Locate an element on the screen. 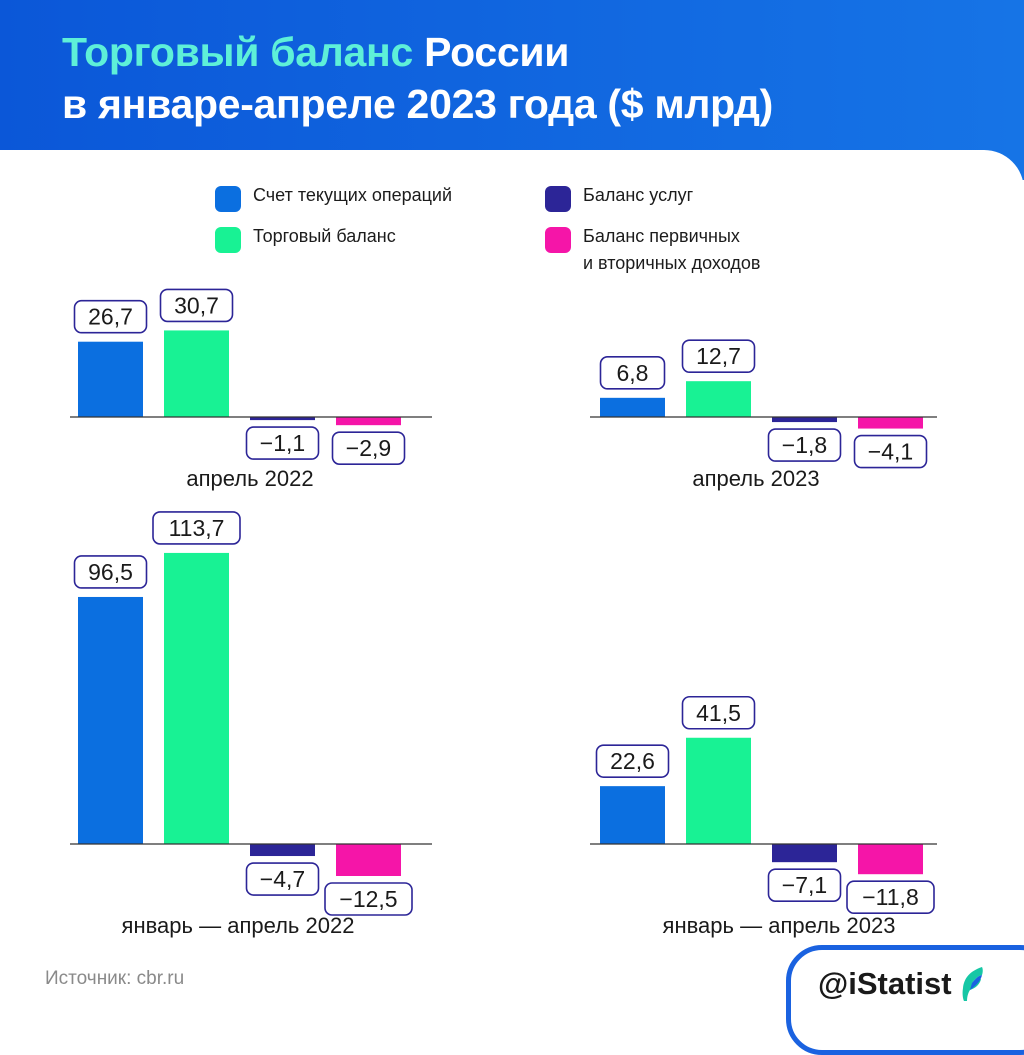 The height and width of the screenshot is (1055, 1024). legend-item-income: Баланс первичных и вторичных доходов is located at coordinates (652, 251).